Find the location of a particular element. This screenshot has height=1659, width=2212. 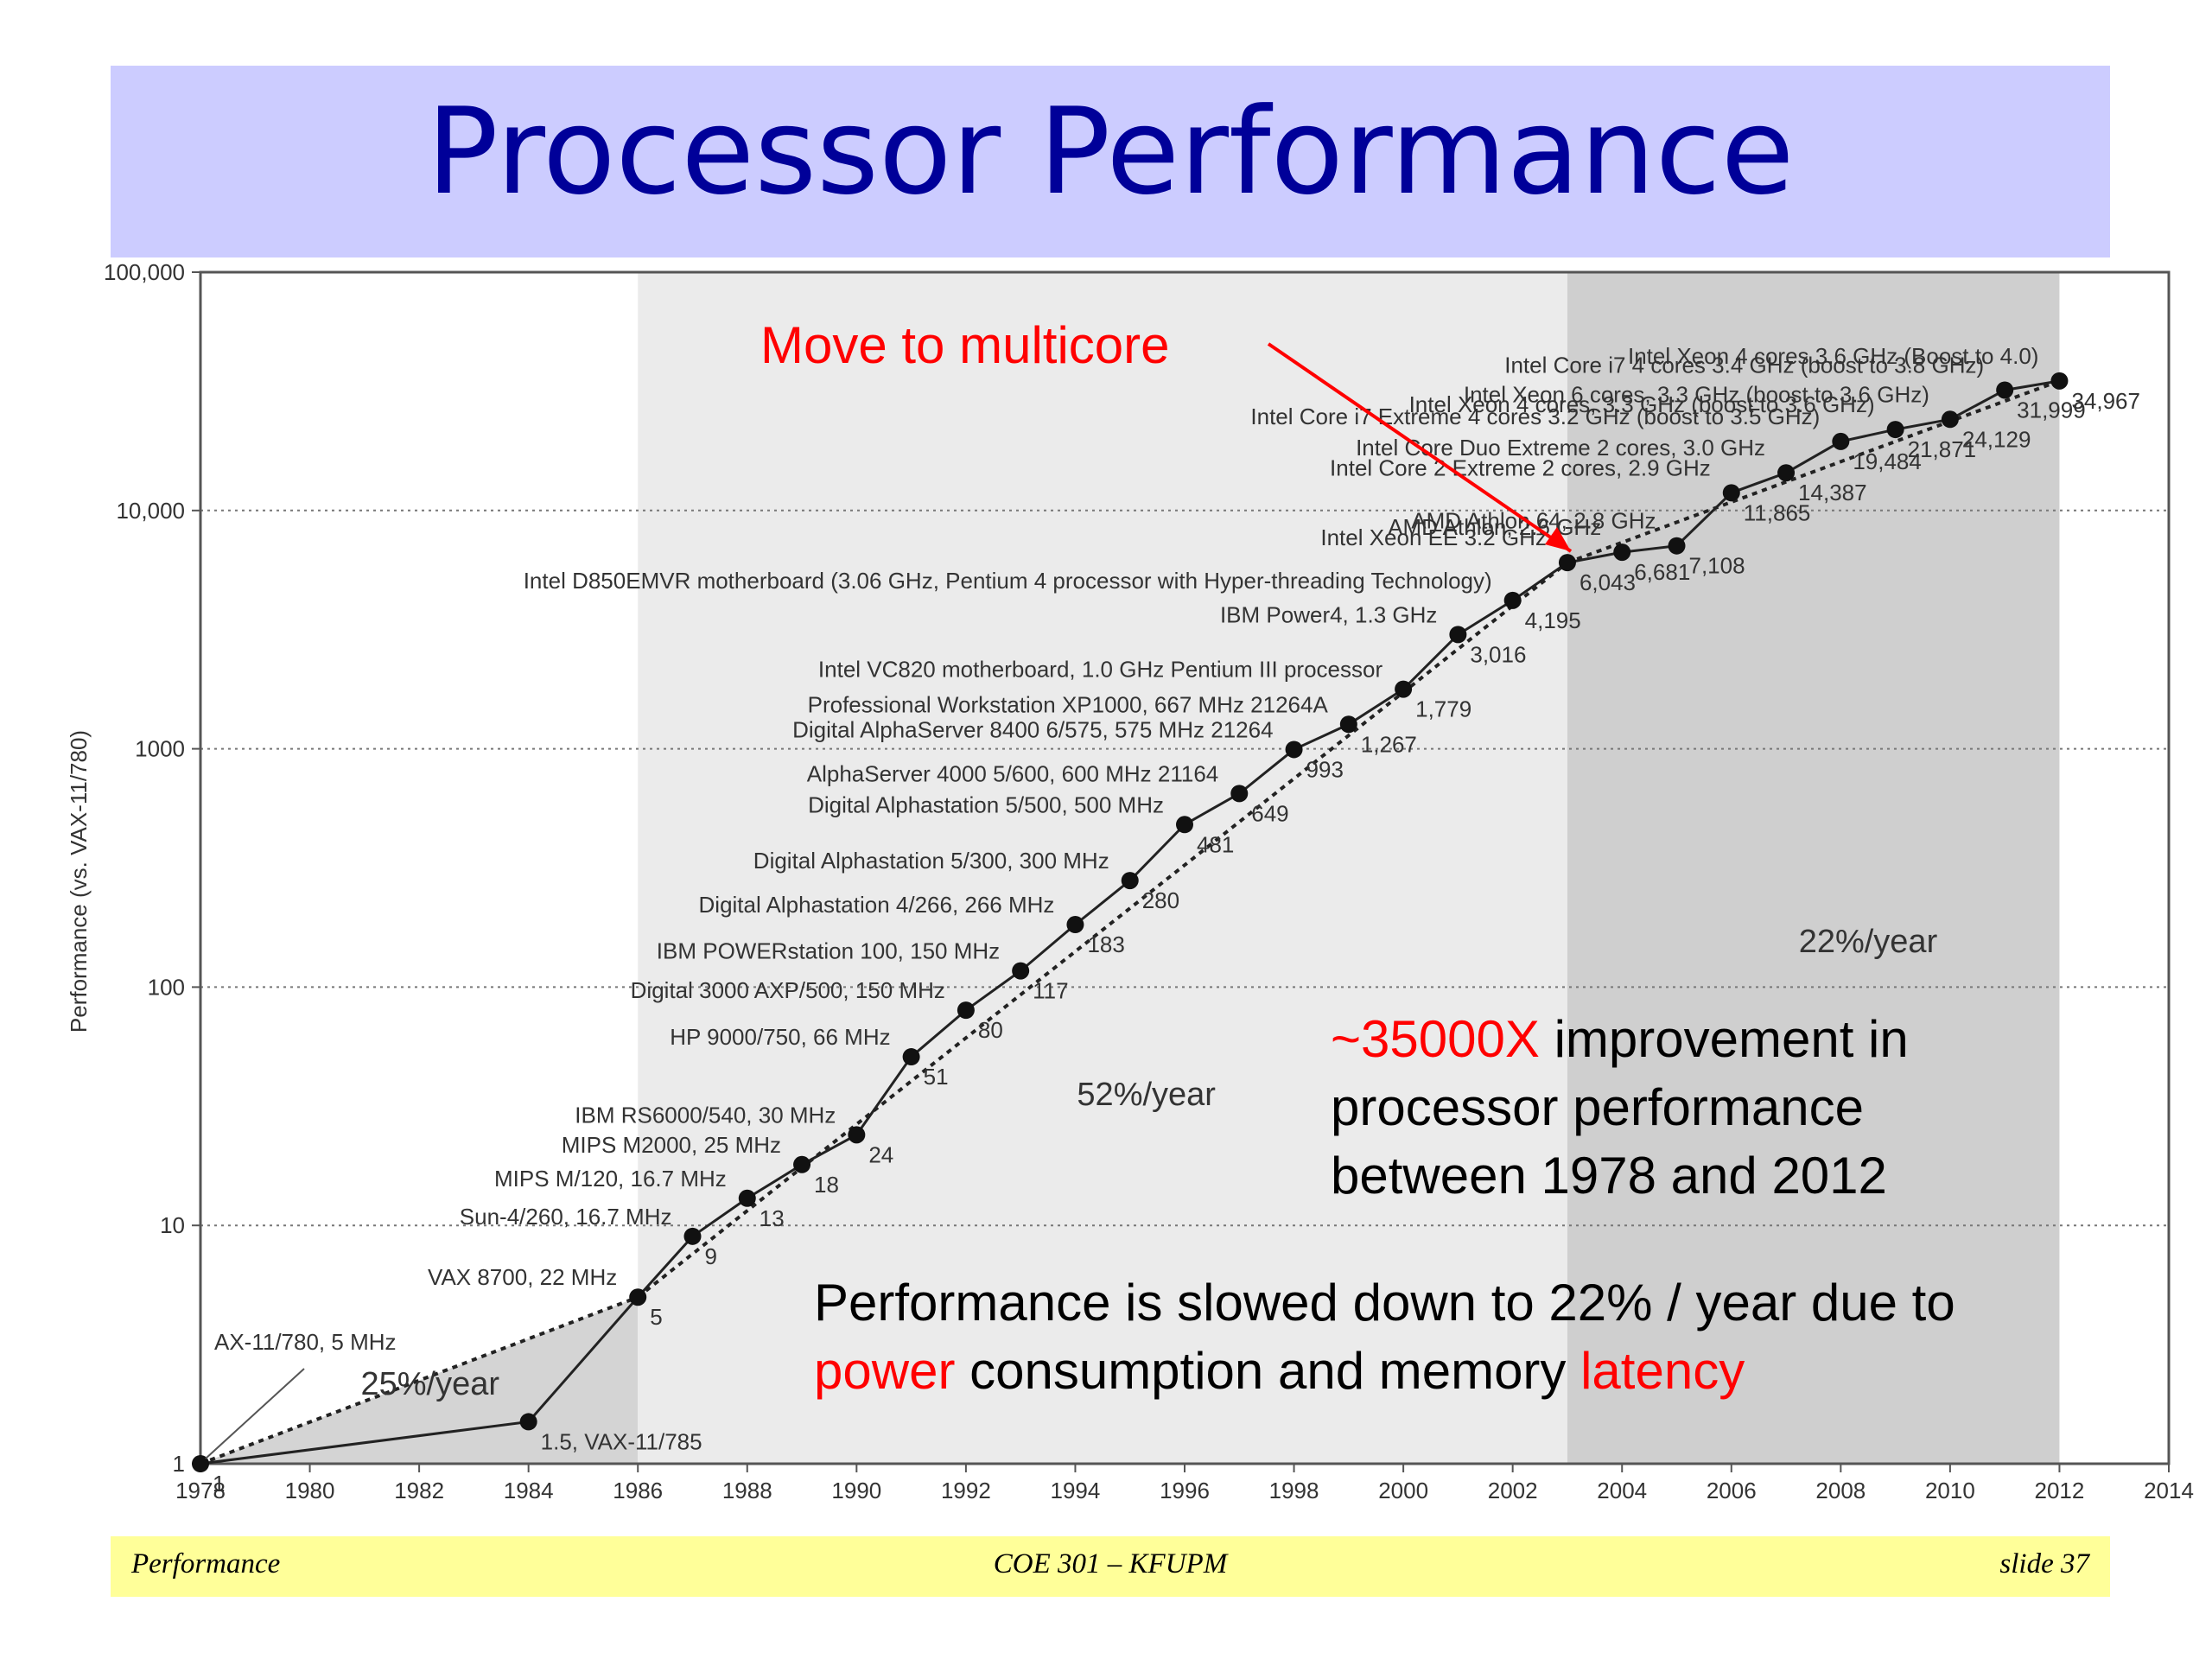

processor-label: HP 9000/750, 66 MHz is located at coordinates (780, 1037).